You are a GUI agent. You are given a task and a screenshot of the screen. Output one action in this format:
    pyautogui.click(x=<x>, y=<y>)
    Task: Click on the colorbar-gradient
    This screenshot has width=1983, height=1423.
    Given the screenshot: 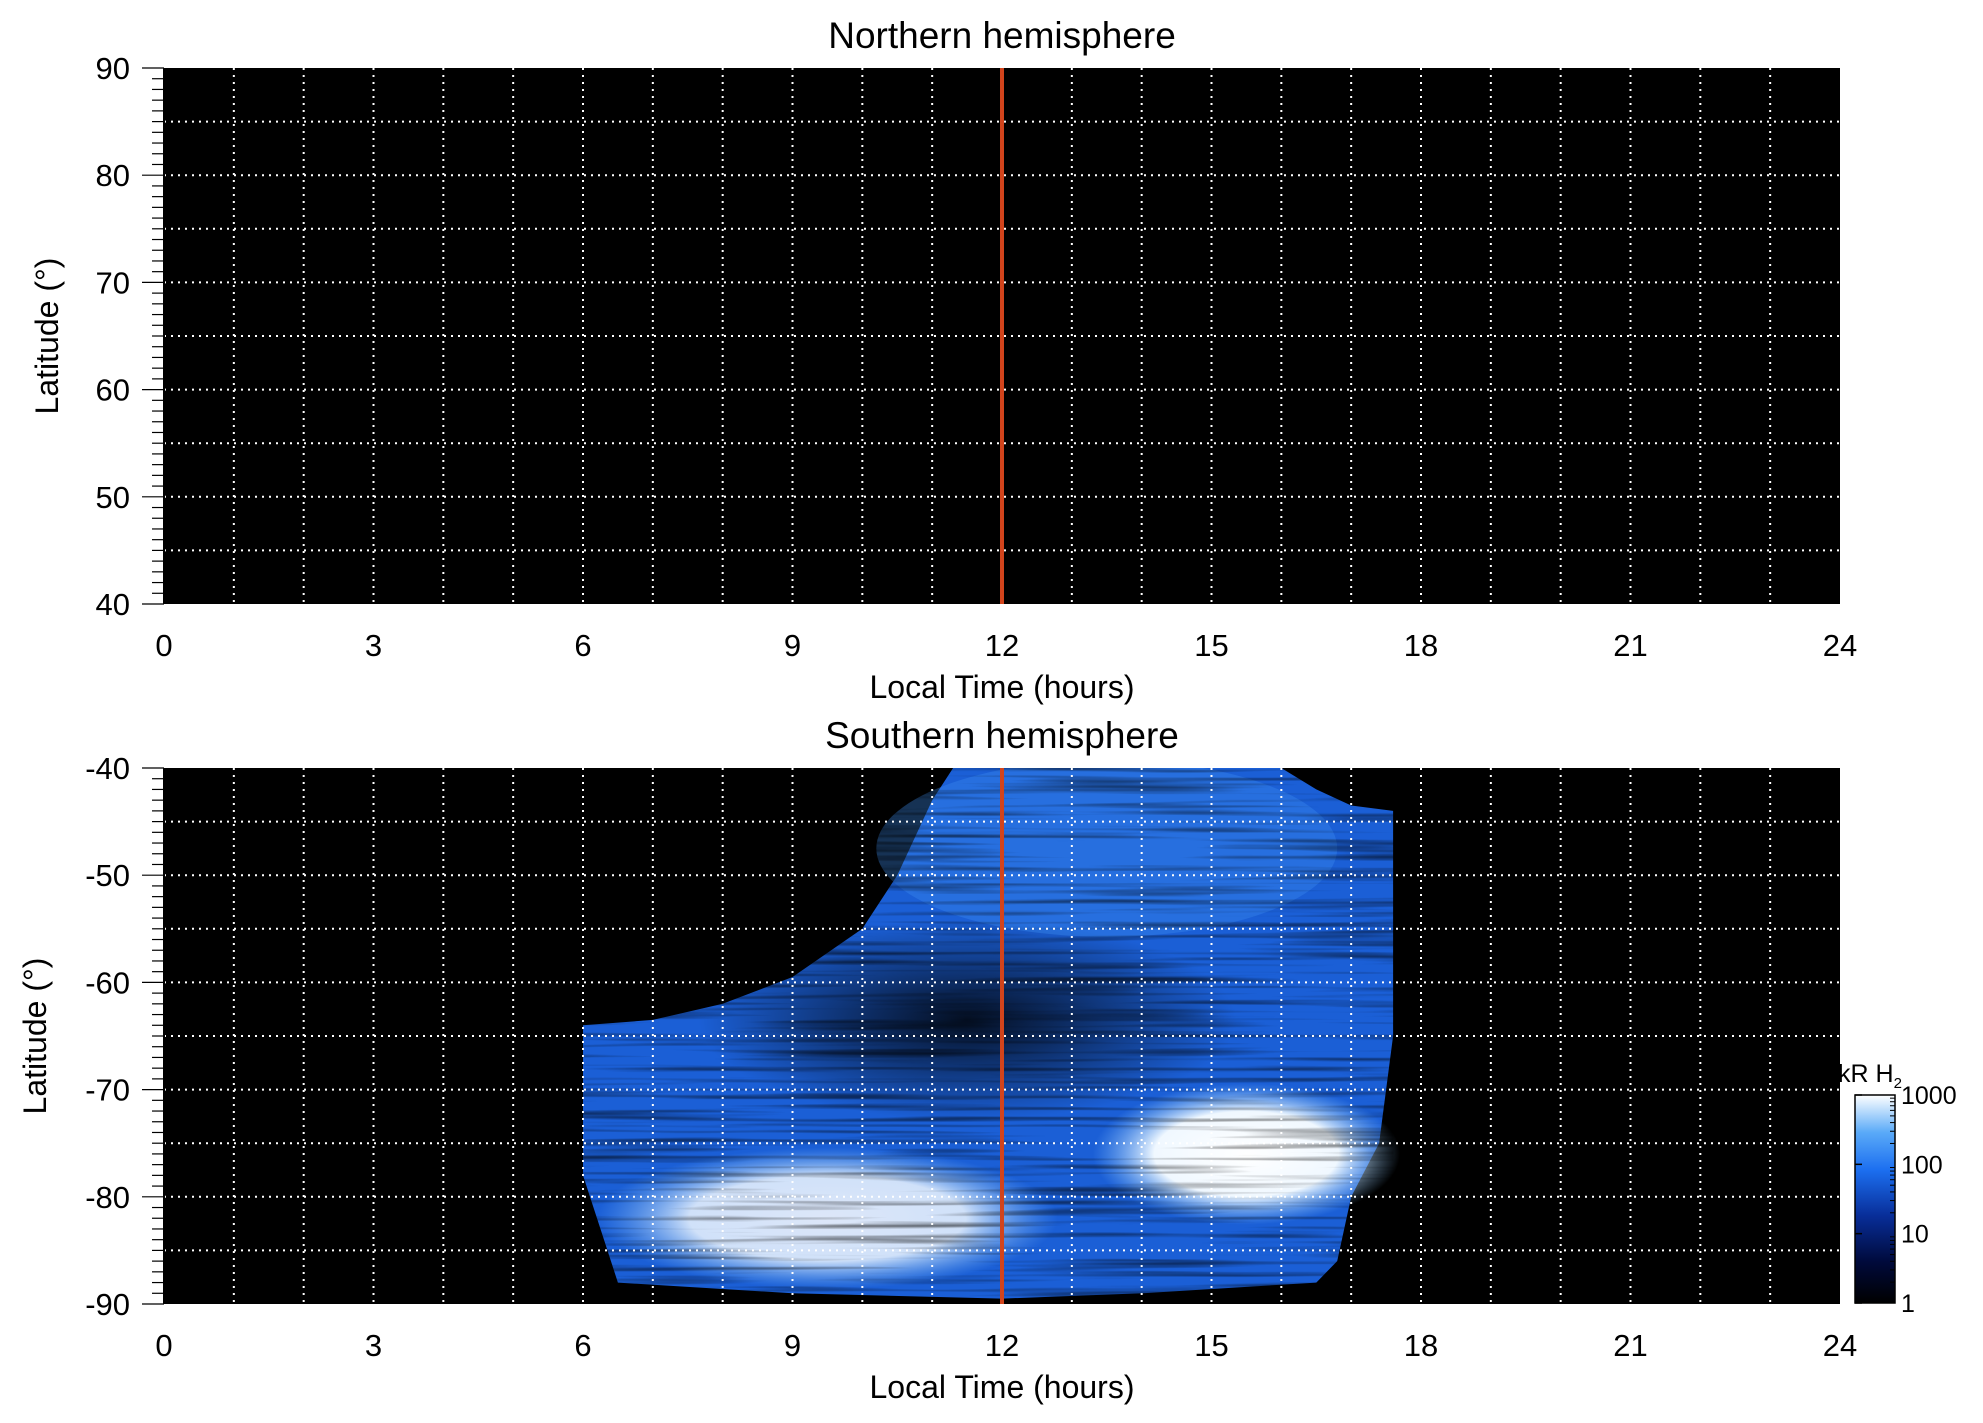 What is the action you would take?
    pyautogui.click(x=1875, y=1199)
    